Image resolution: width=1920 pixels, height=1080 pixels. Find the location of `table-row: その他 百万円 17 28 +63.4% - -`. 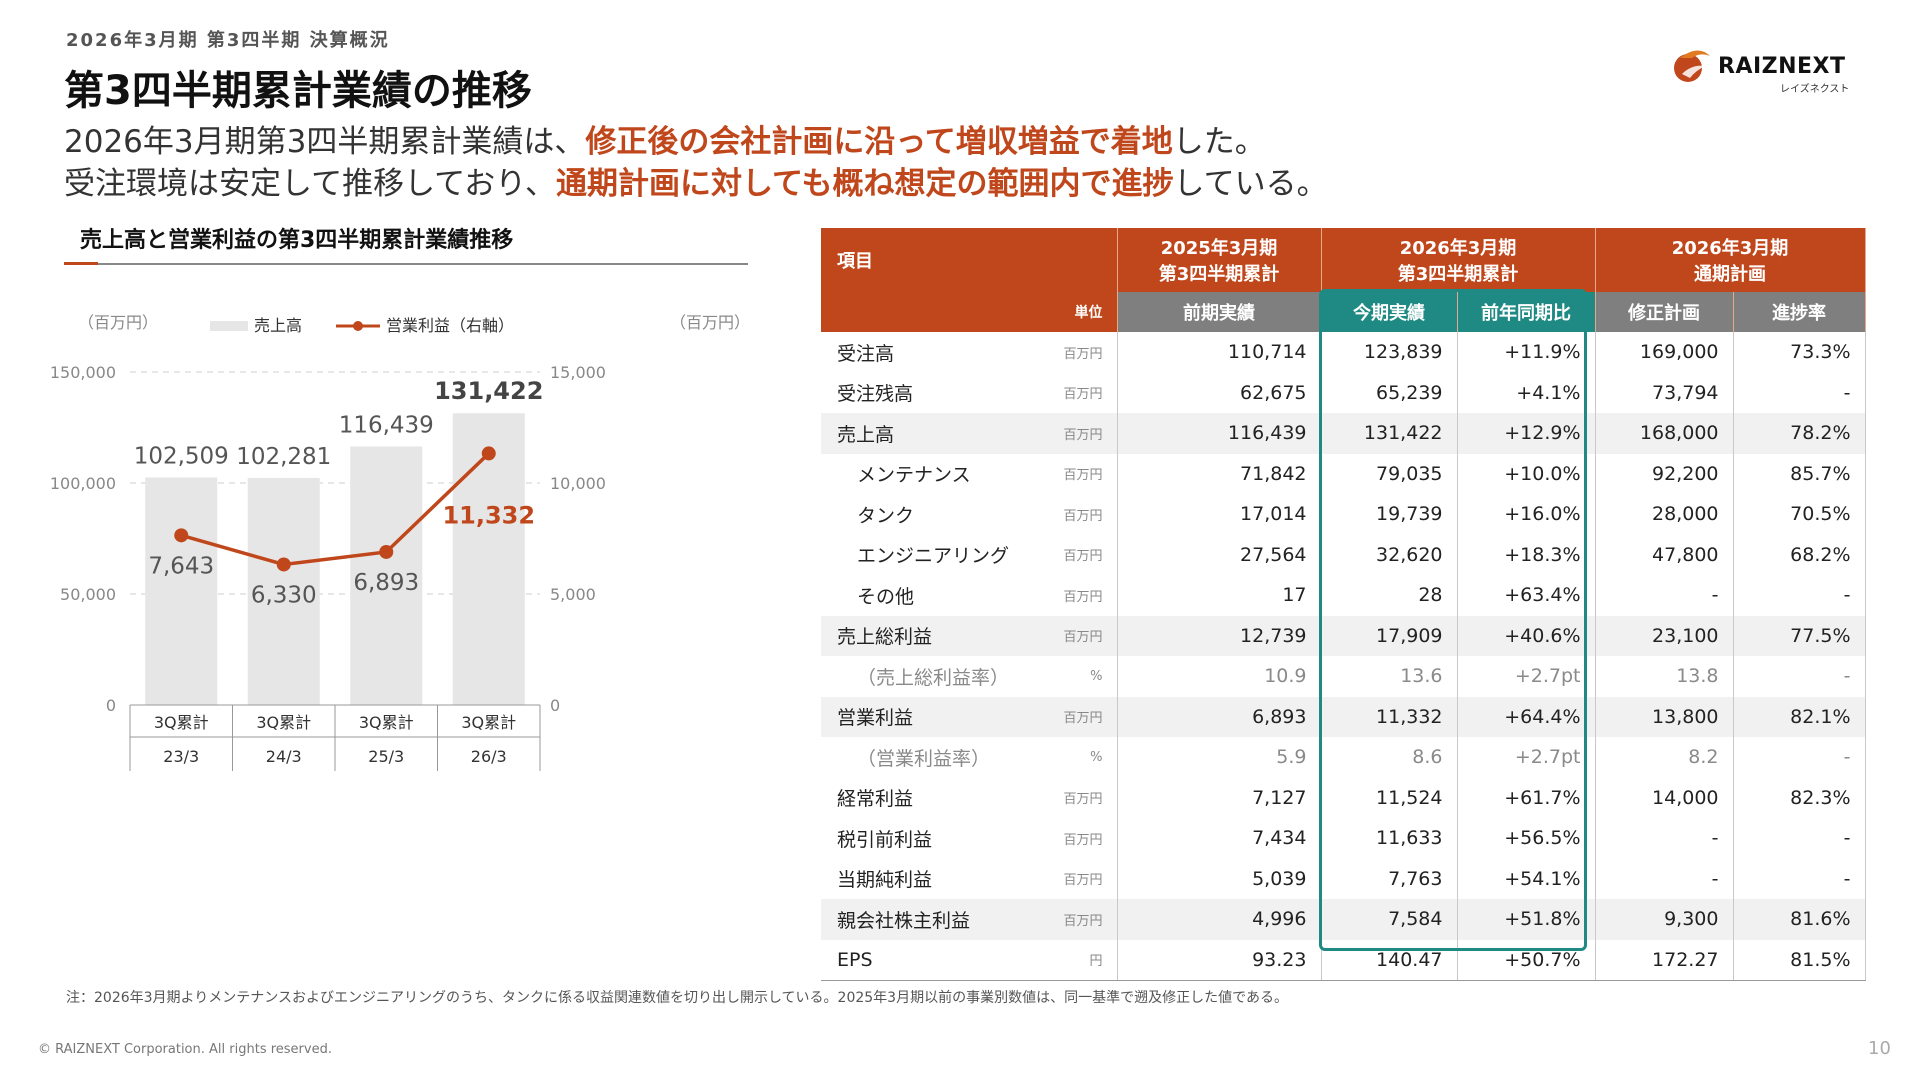

table-row: その他 百万円 17 28 +63.4% - - is located at coordinates (1343, 595).